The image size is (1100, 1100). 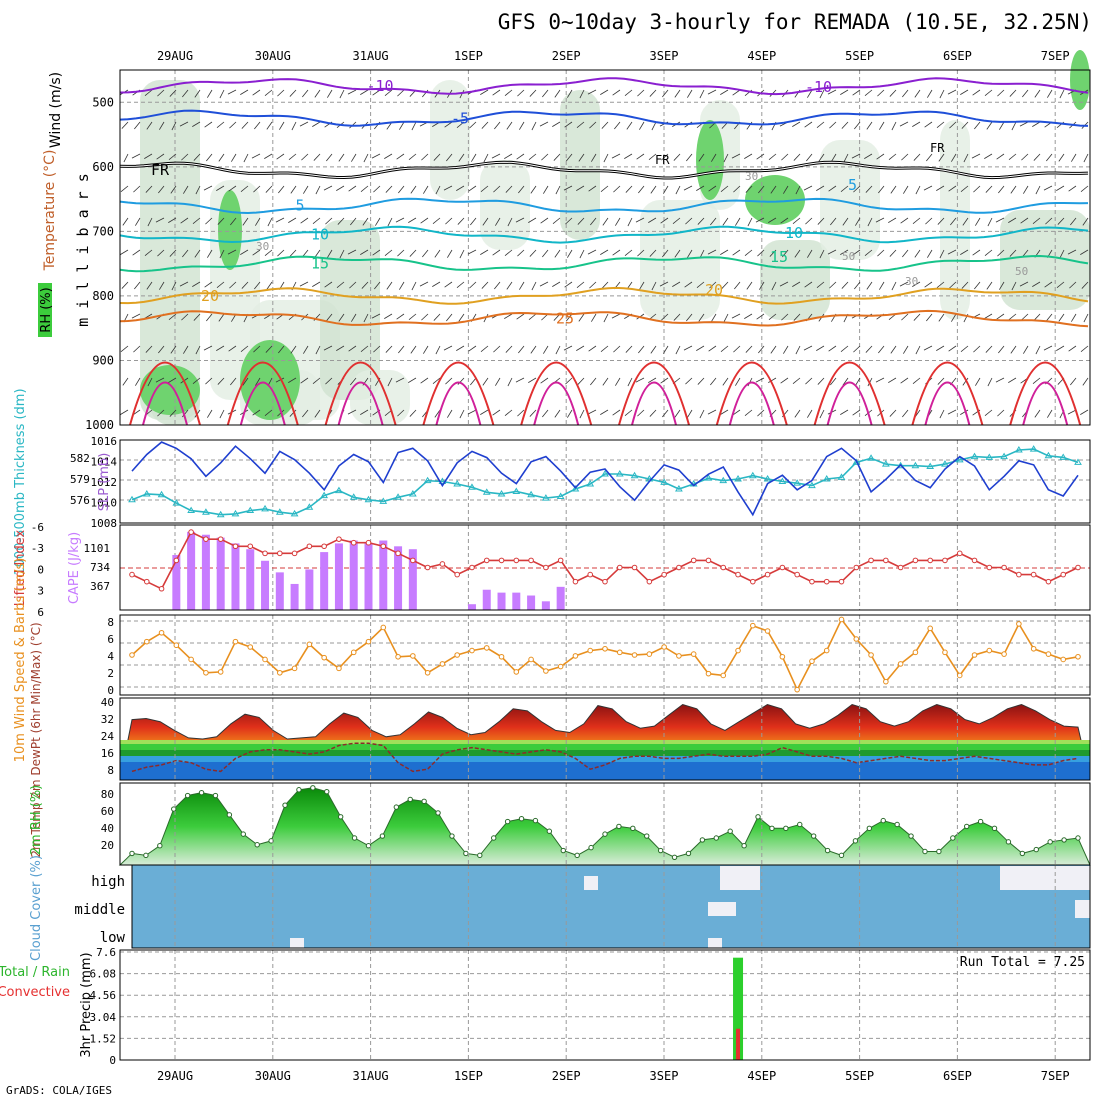 I want to click on isotherm-label: 15, so click(x=779, y=257).